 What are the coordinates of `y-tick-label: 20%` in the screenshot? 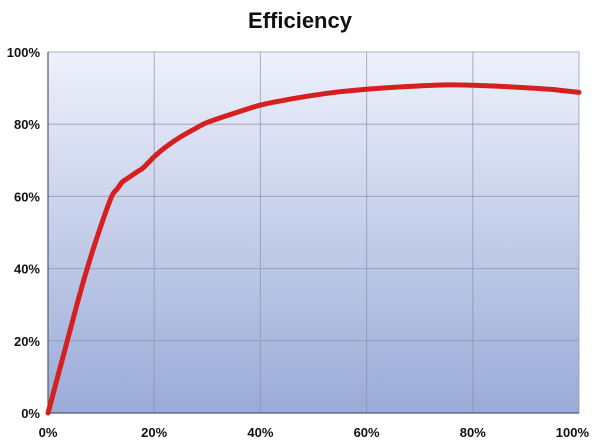 It's located at (27, 341).